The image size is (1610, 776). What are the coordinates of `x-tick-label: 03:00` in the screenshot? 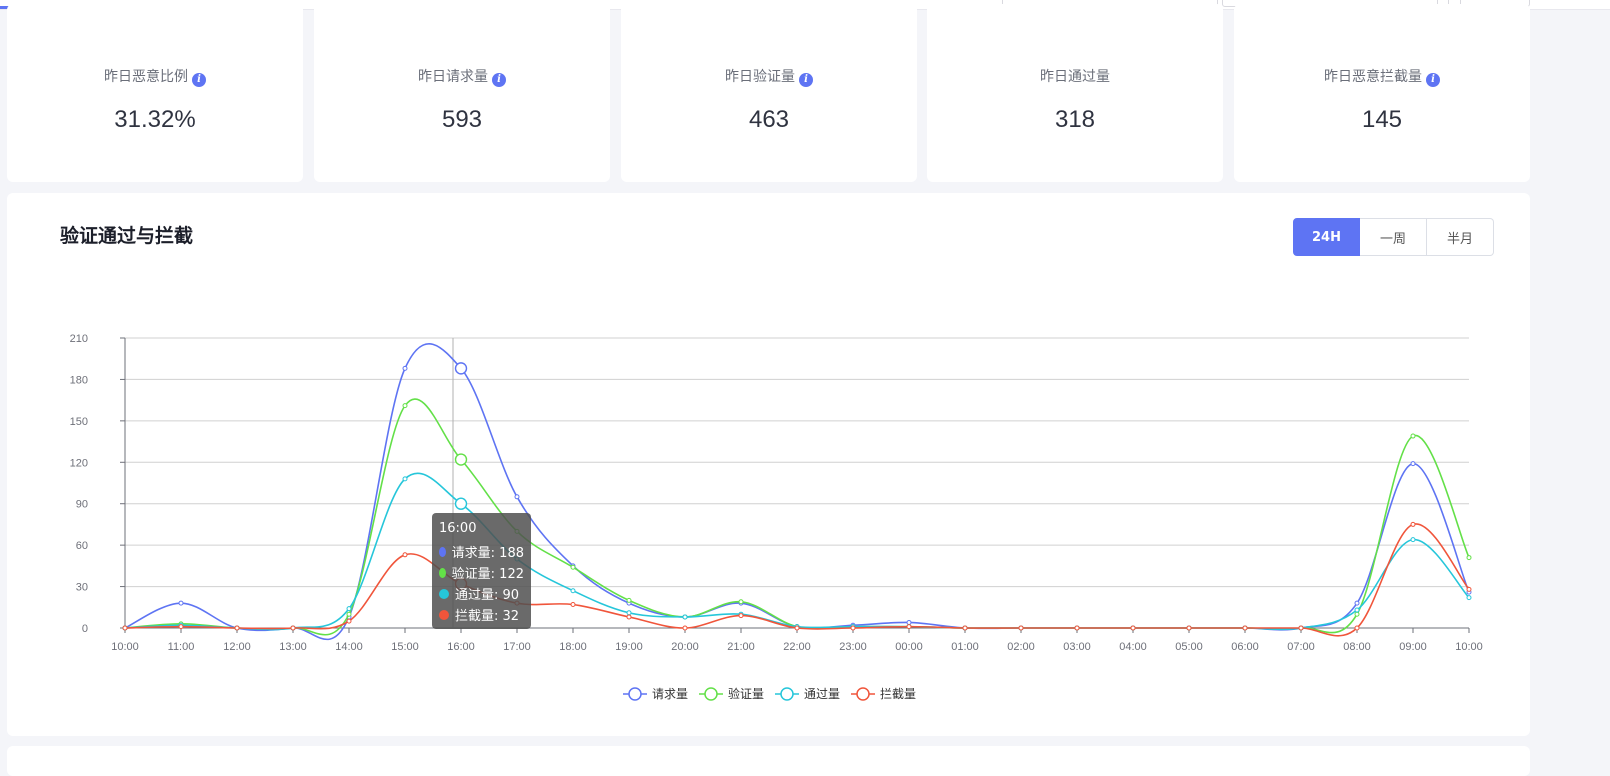 It's located at (1077, 647).